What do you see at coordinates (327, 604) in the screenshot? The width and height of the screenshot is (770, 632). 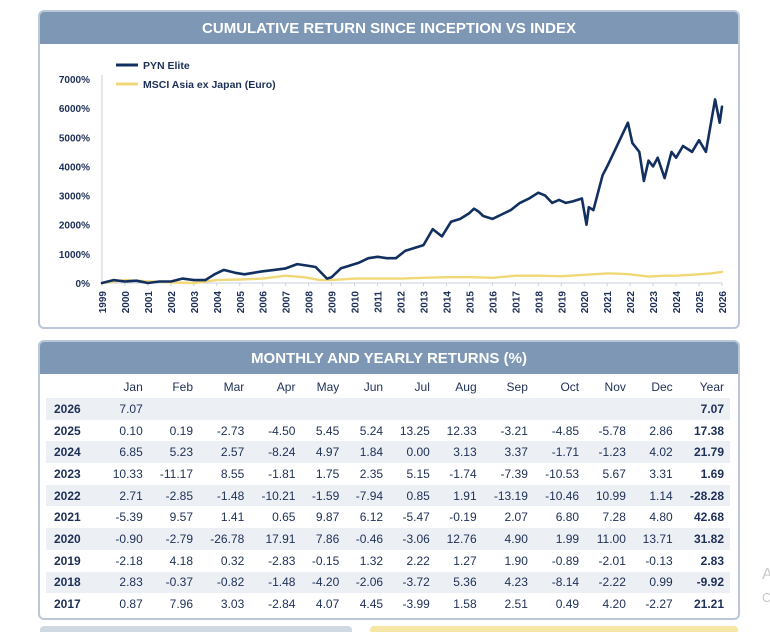 I see `monthly-return-cell: 4.07` at bounding box center [327, 604].